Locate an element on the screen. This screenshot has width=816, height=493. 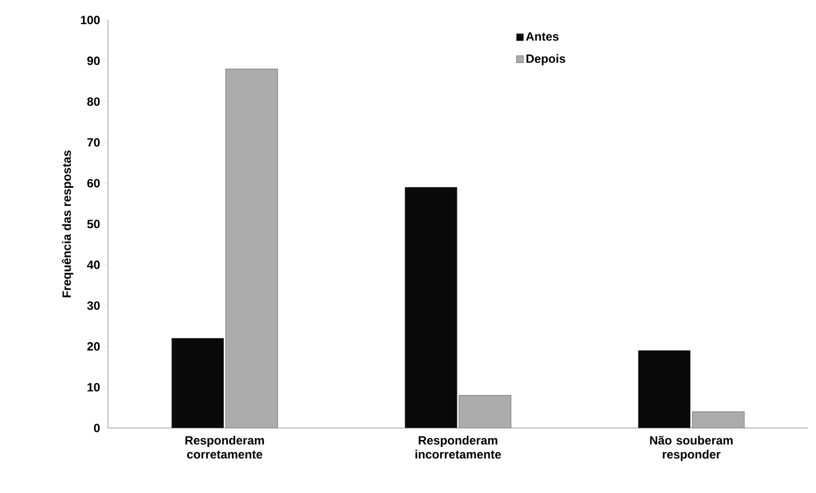
legend-label: Depois is located at coordinates (546, 60).